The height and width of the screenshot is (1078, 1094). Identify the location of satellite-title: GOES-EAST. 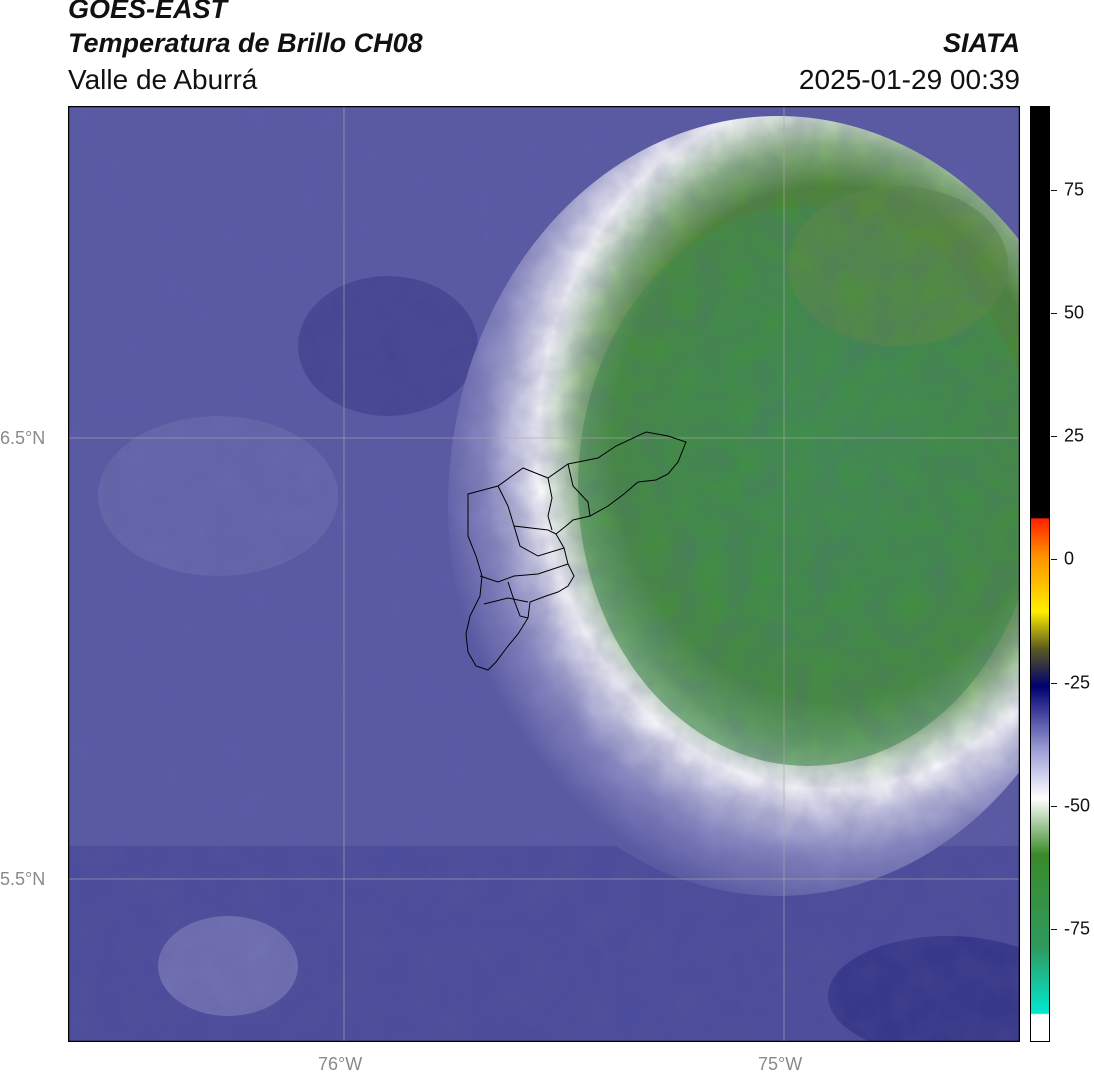
(148, 12).